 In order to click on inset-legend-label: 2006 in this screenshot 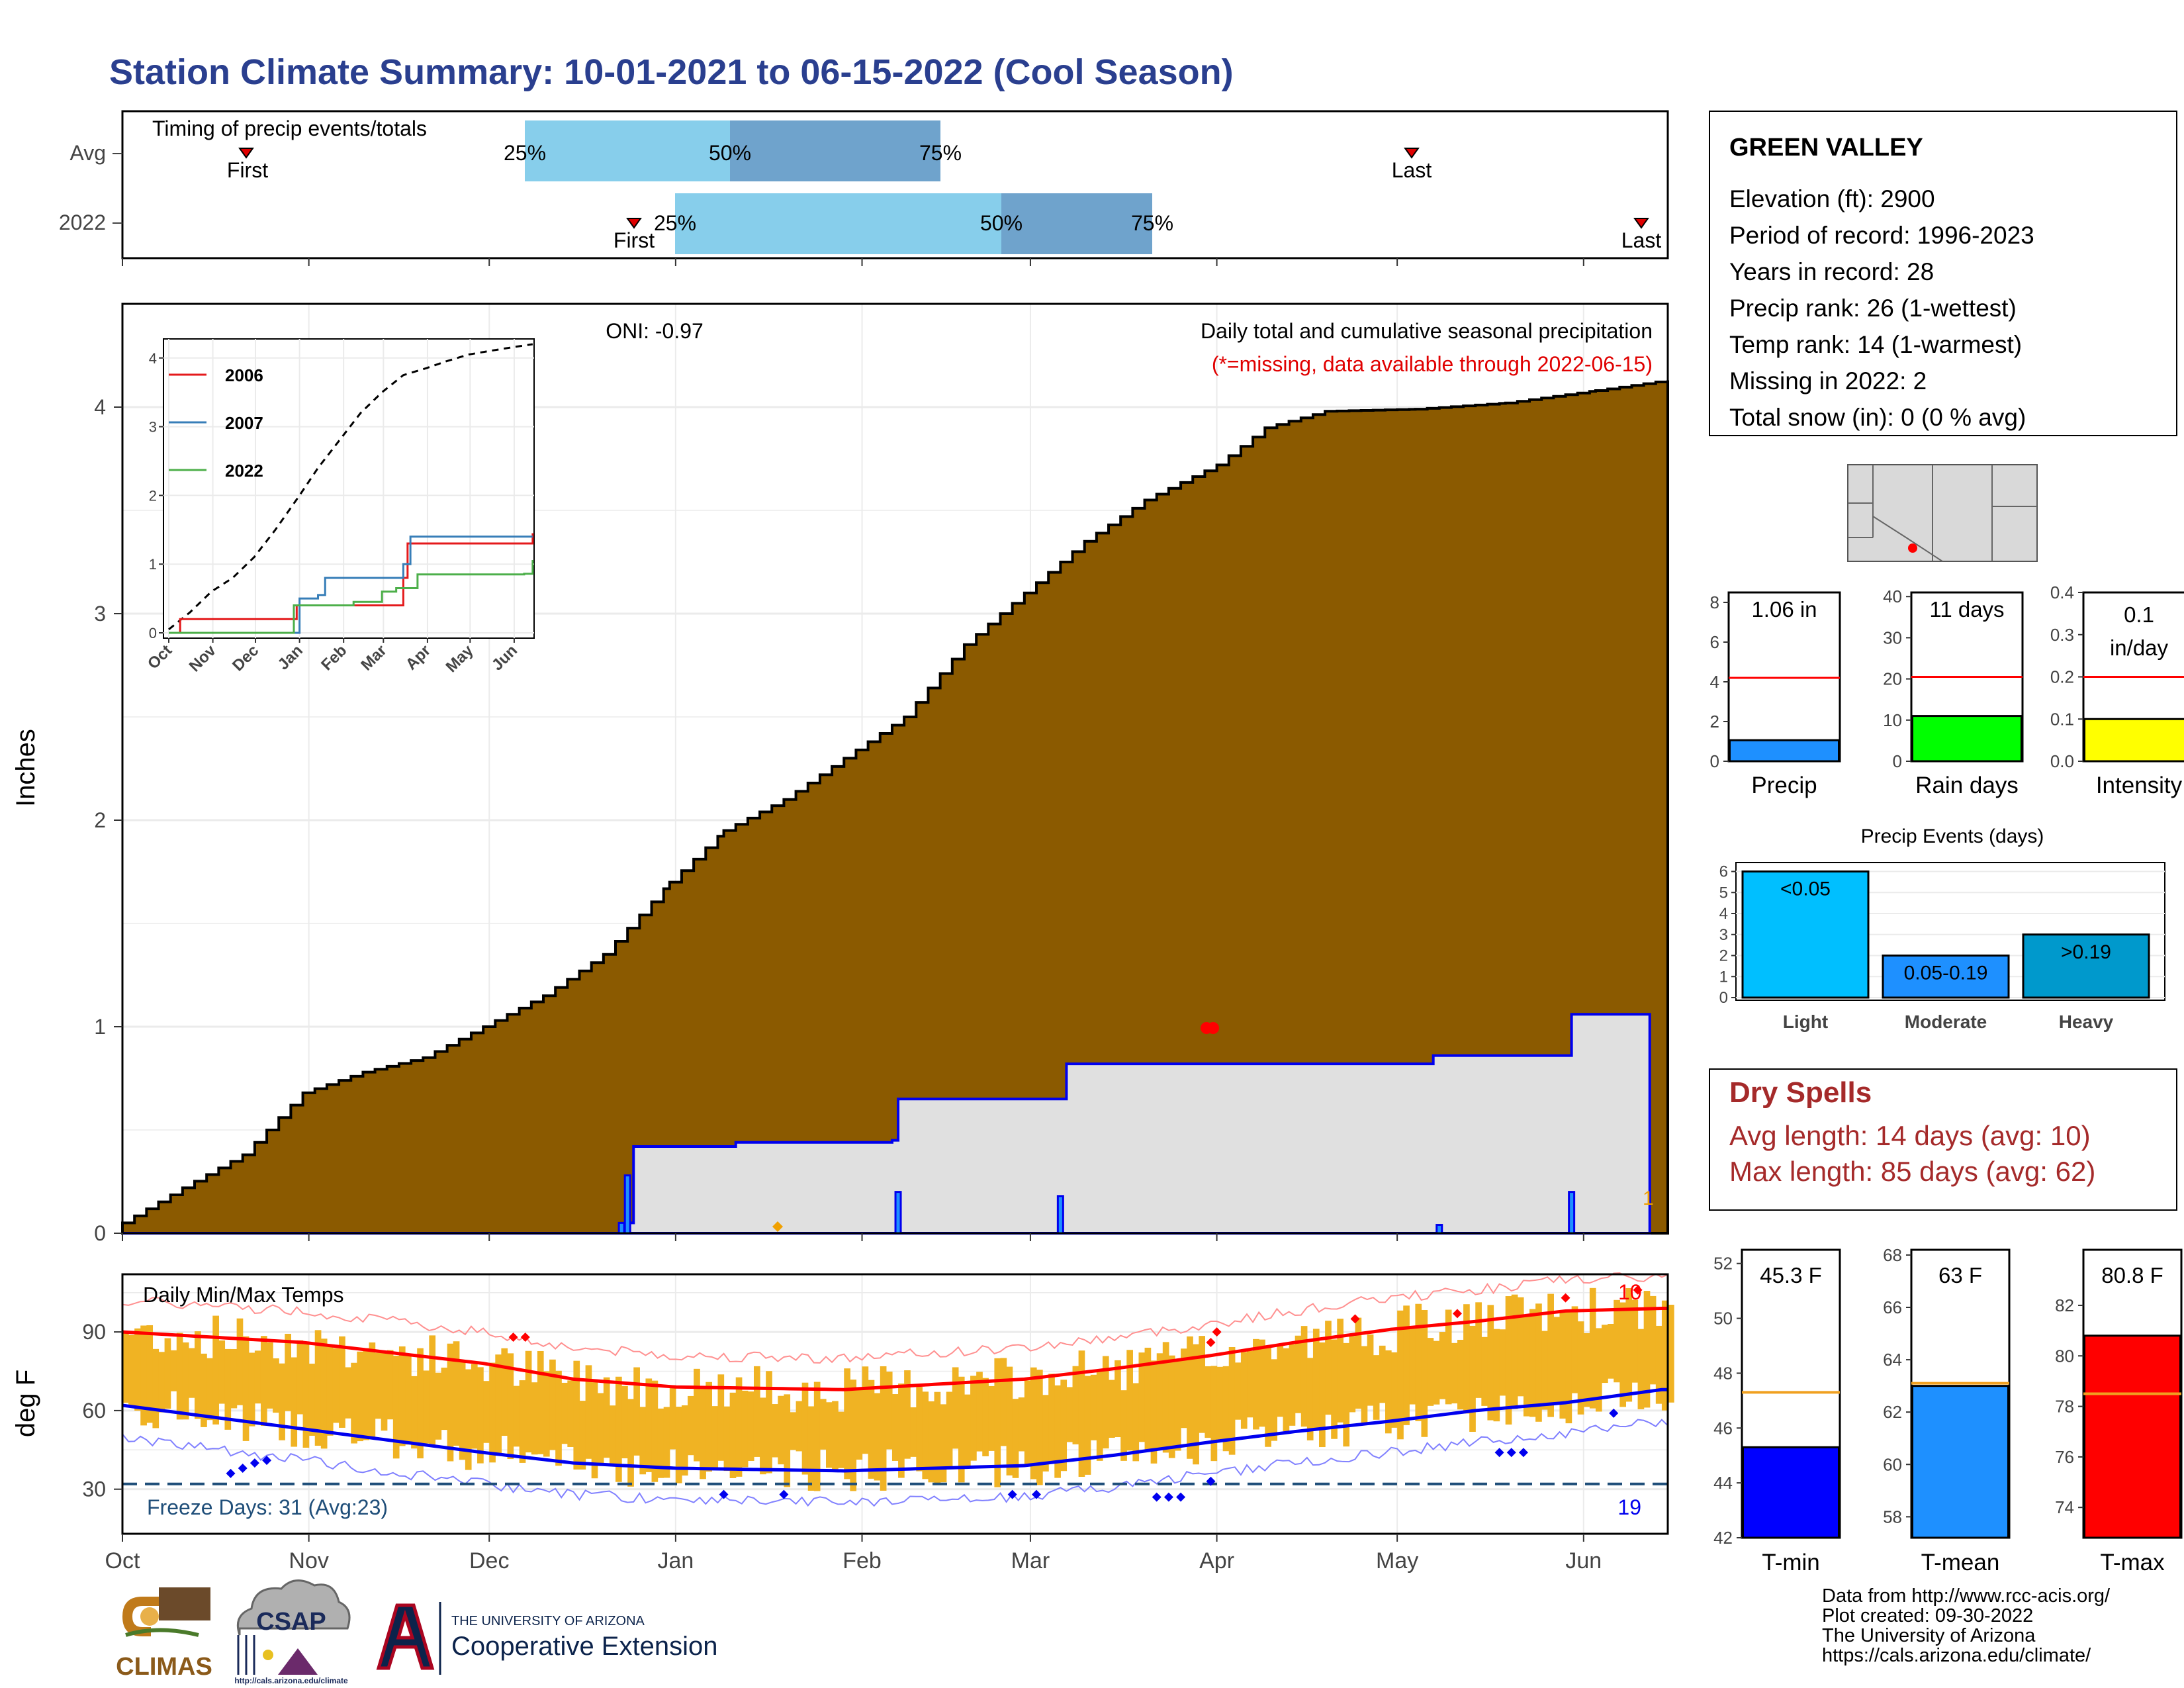, I will do `click(244, 375)`.